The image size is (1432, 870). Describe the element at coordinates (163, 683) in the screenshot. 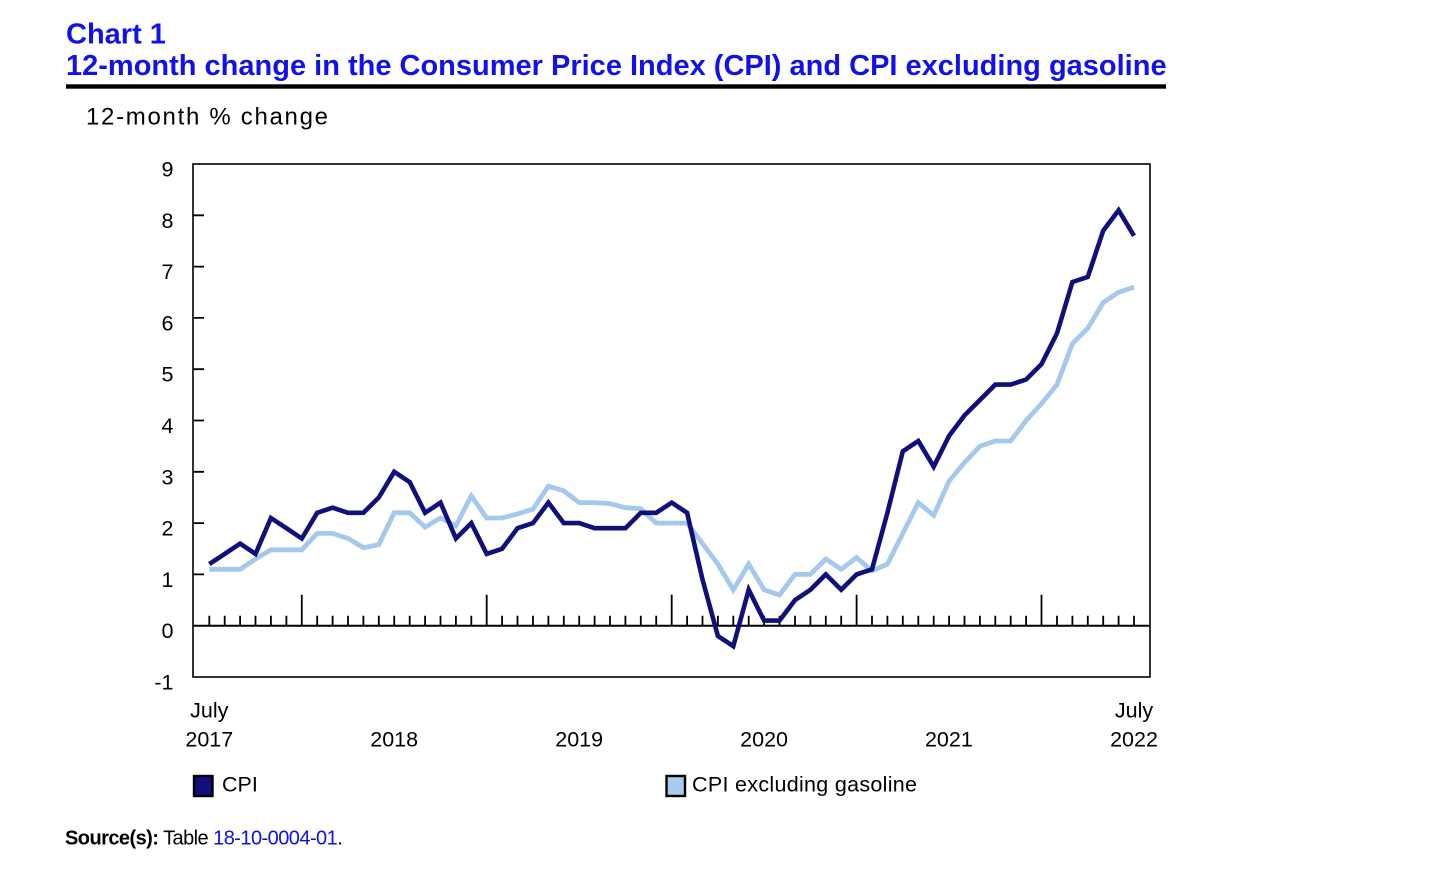

I see `svg-text: -1` at that location.